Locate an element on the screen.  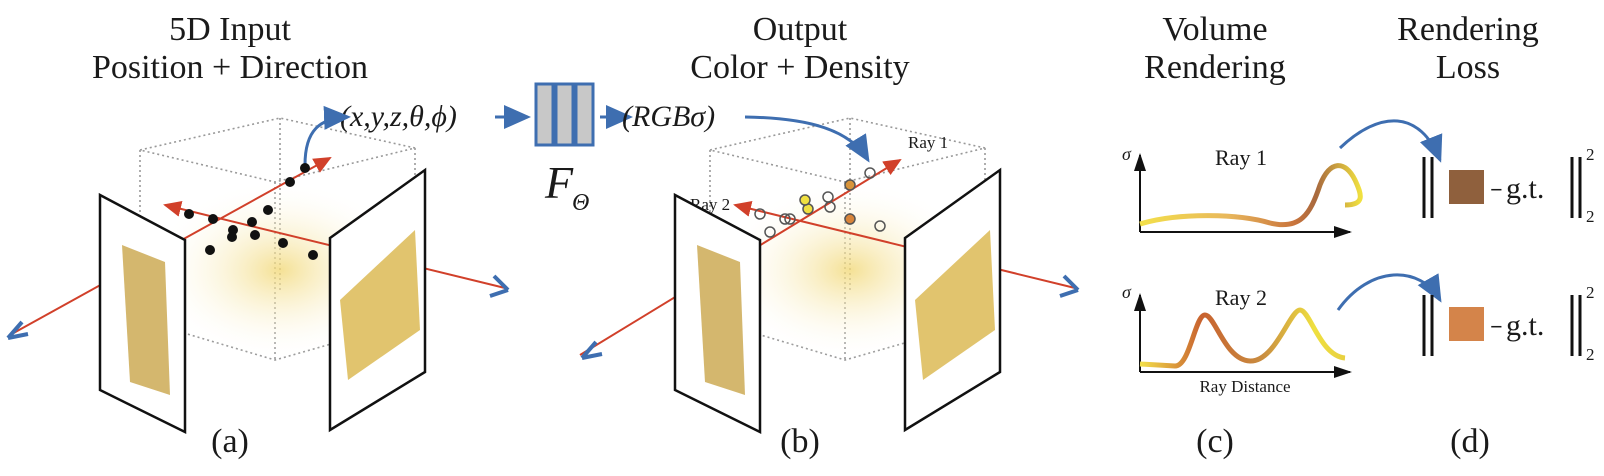
panel-a-title-line1: 5D Input is located at coordinates (230, 29).